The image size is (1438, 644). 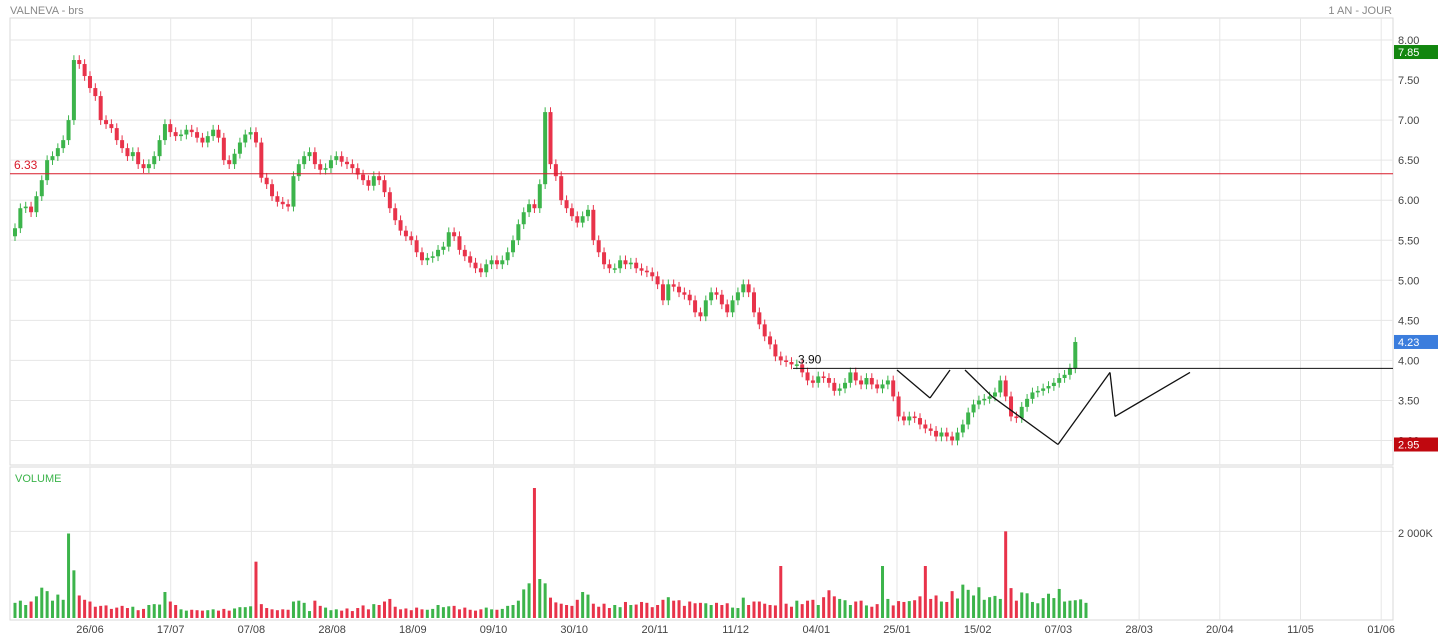 What do you see at coordinates (897, 630) in the screenshot?
I see `date-tick-label: 25/01` at bounding box center [897, 630].